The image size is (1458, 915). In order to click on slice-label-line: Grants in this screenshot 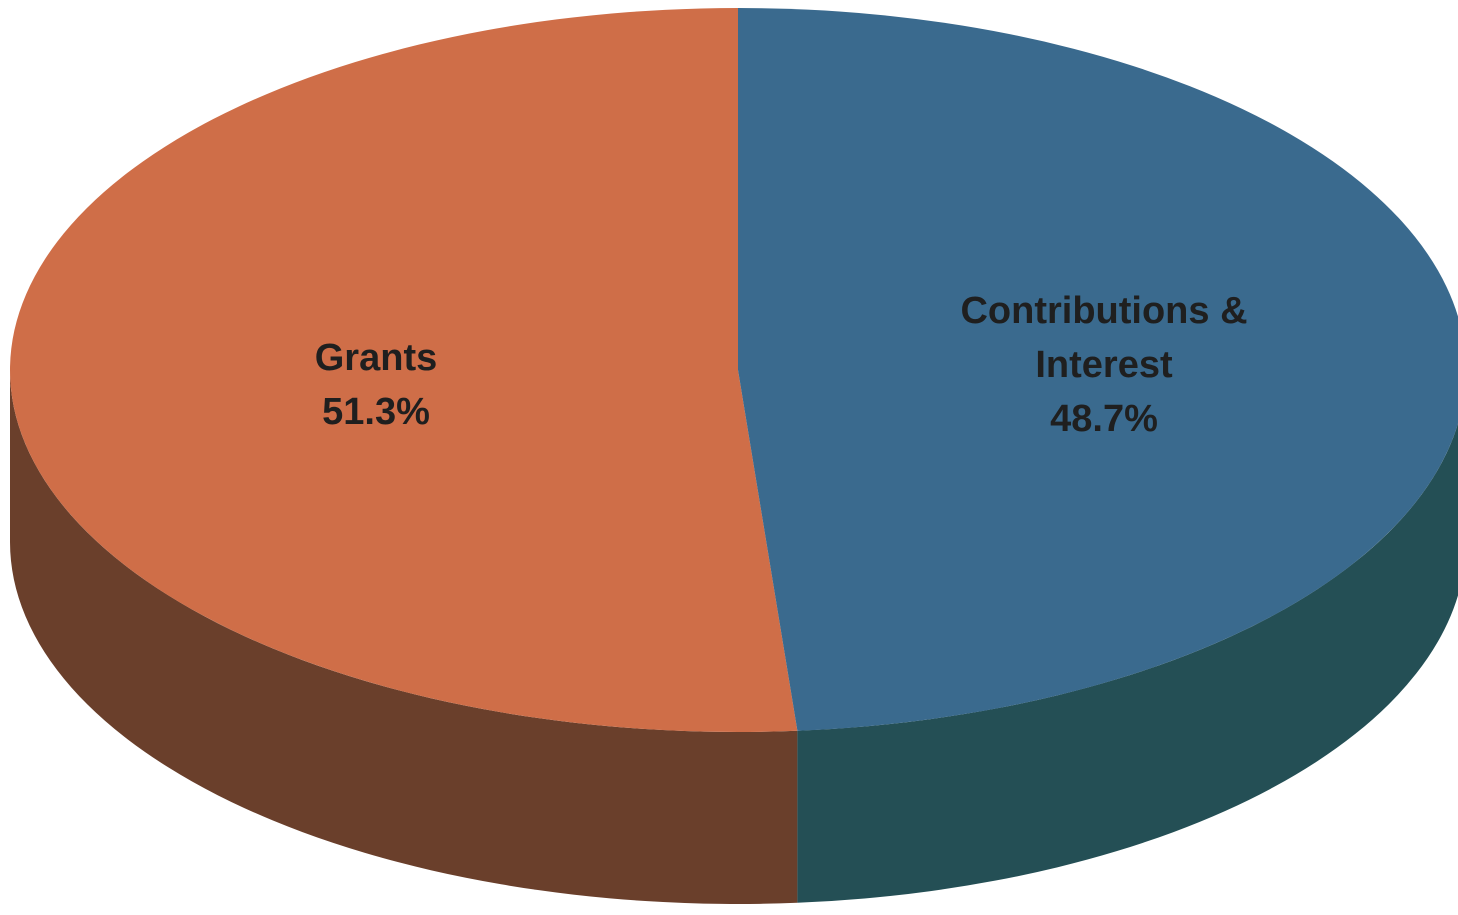, I will do `click(376, 358)`.